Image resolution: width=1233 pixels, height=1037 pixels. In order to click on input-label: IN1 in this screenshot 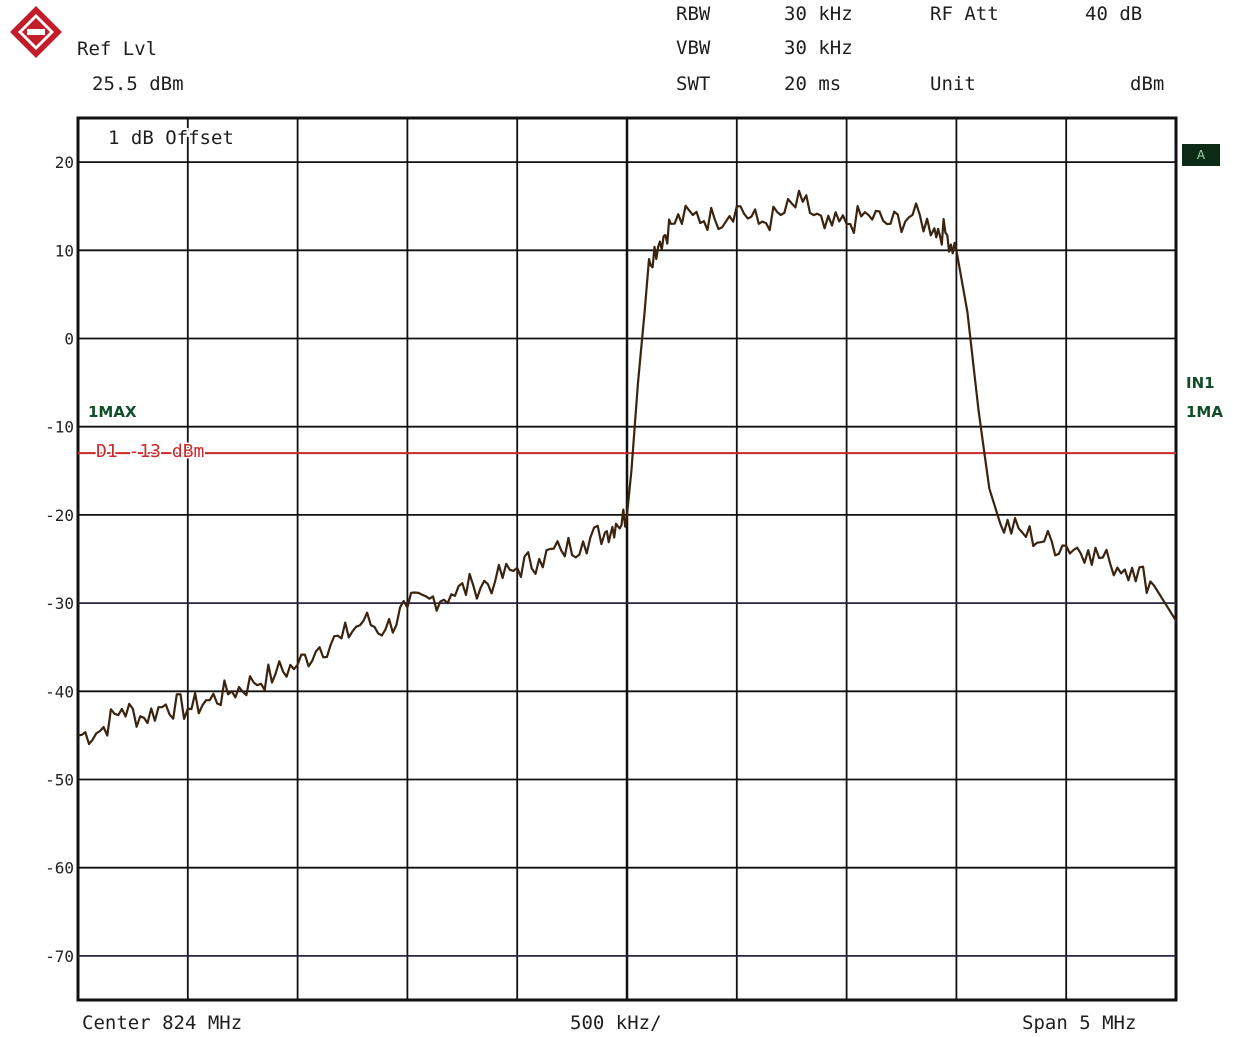, I will do `click(1200, 383)`.